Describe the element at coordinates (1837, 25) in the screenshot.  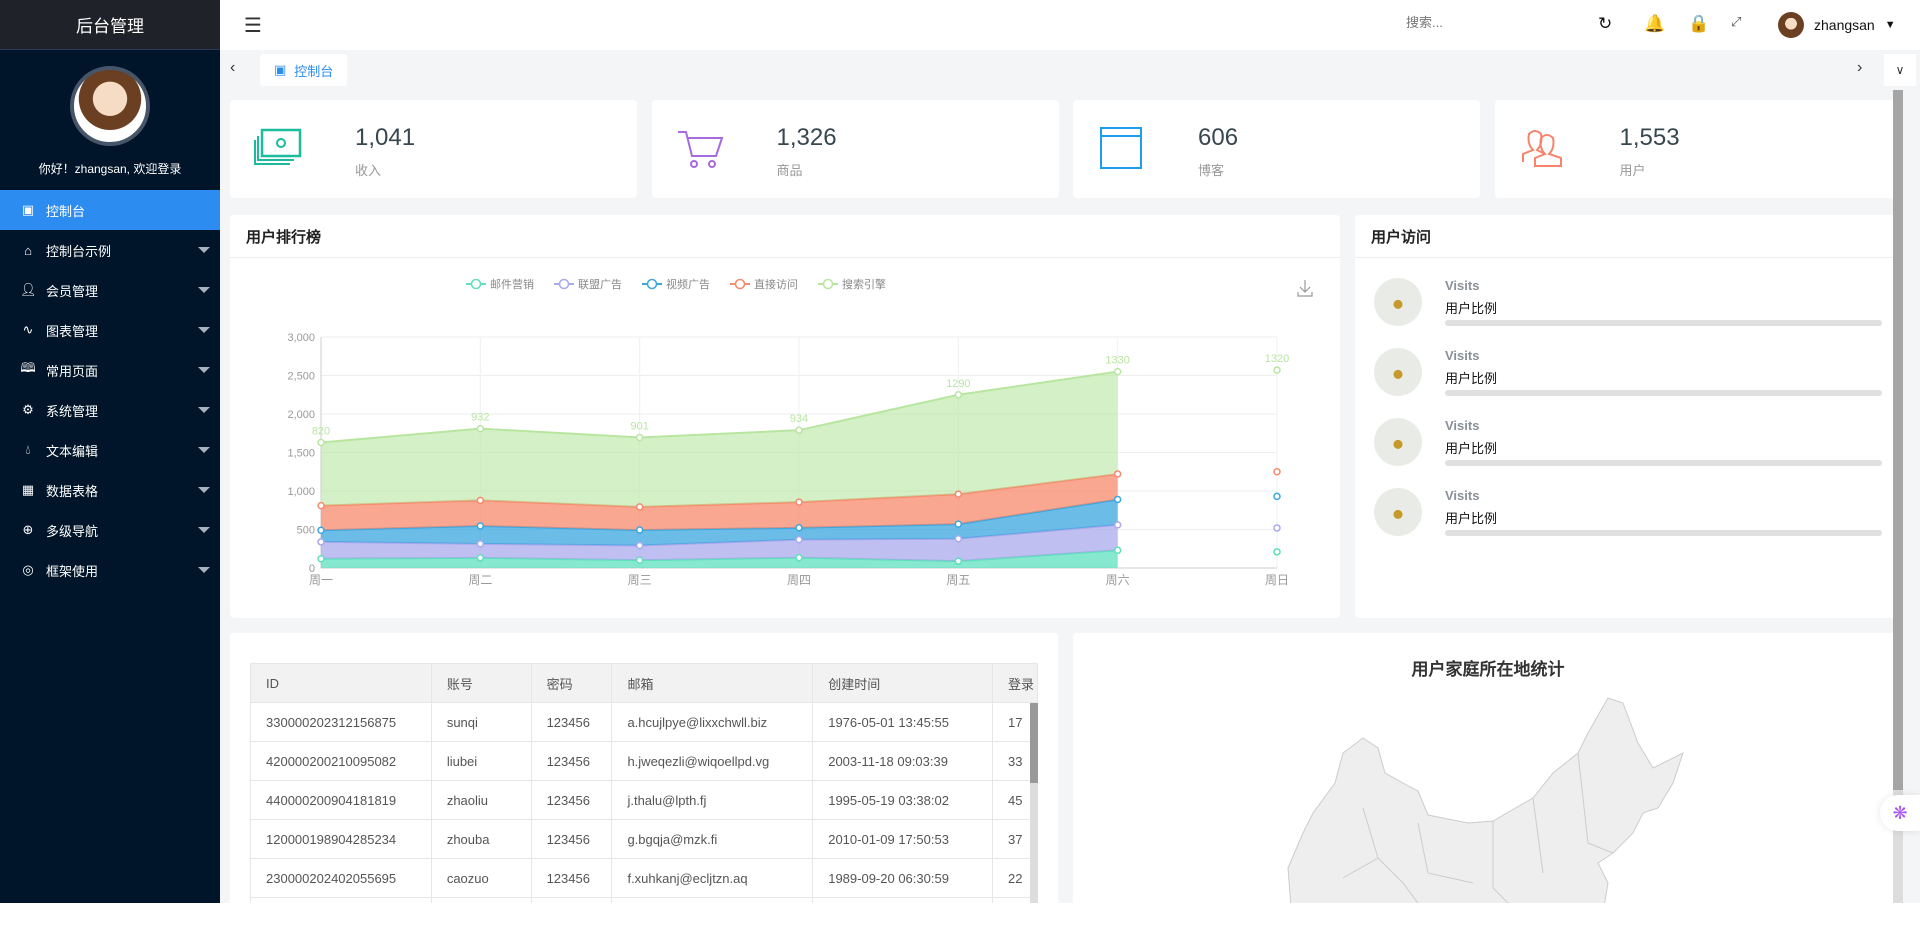
I see `user-menu: zhangsan ▼` at that location.